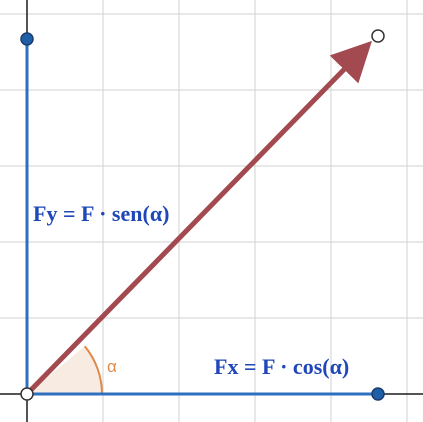 This screenshot has width=423, height=422. What do you see at coordinates (101, 213) in the screenshot?
I see `fy-formula-label: Fy = F · sen(α)` at bounding box center [101, 213].